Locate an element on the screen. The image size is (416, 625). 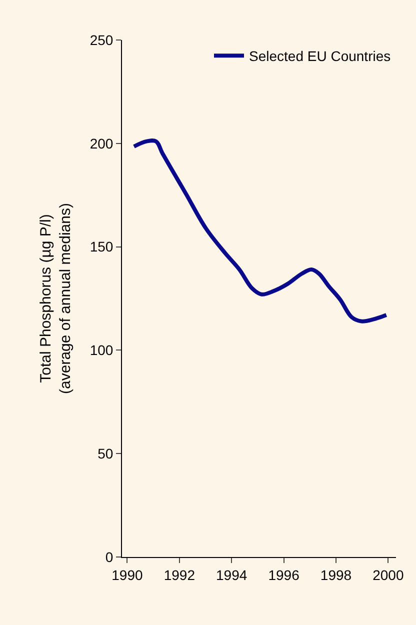
legend-label: Selected EU Countries is located at coordinates (320, 56).